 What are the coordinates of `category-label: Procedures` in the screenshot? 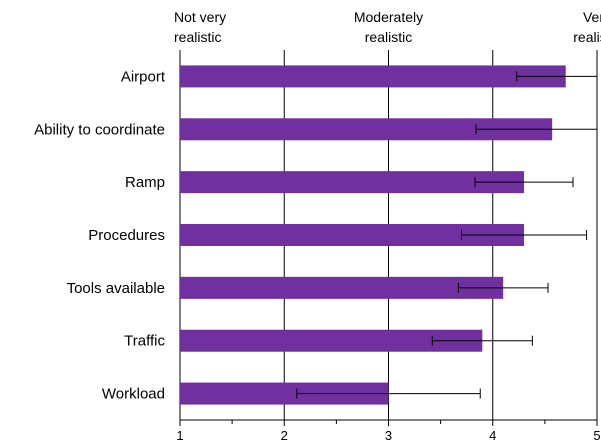 It's located at (126, 235).